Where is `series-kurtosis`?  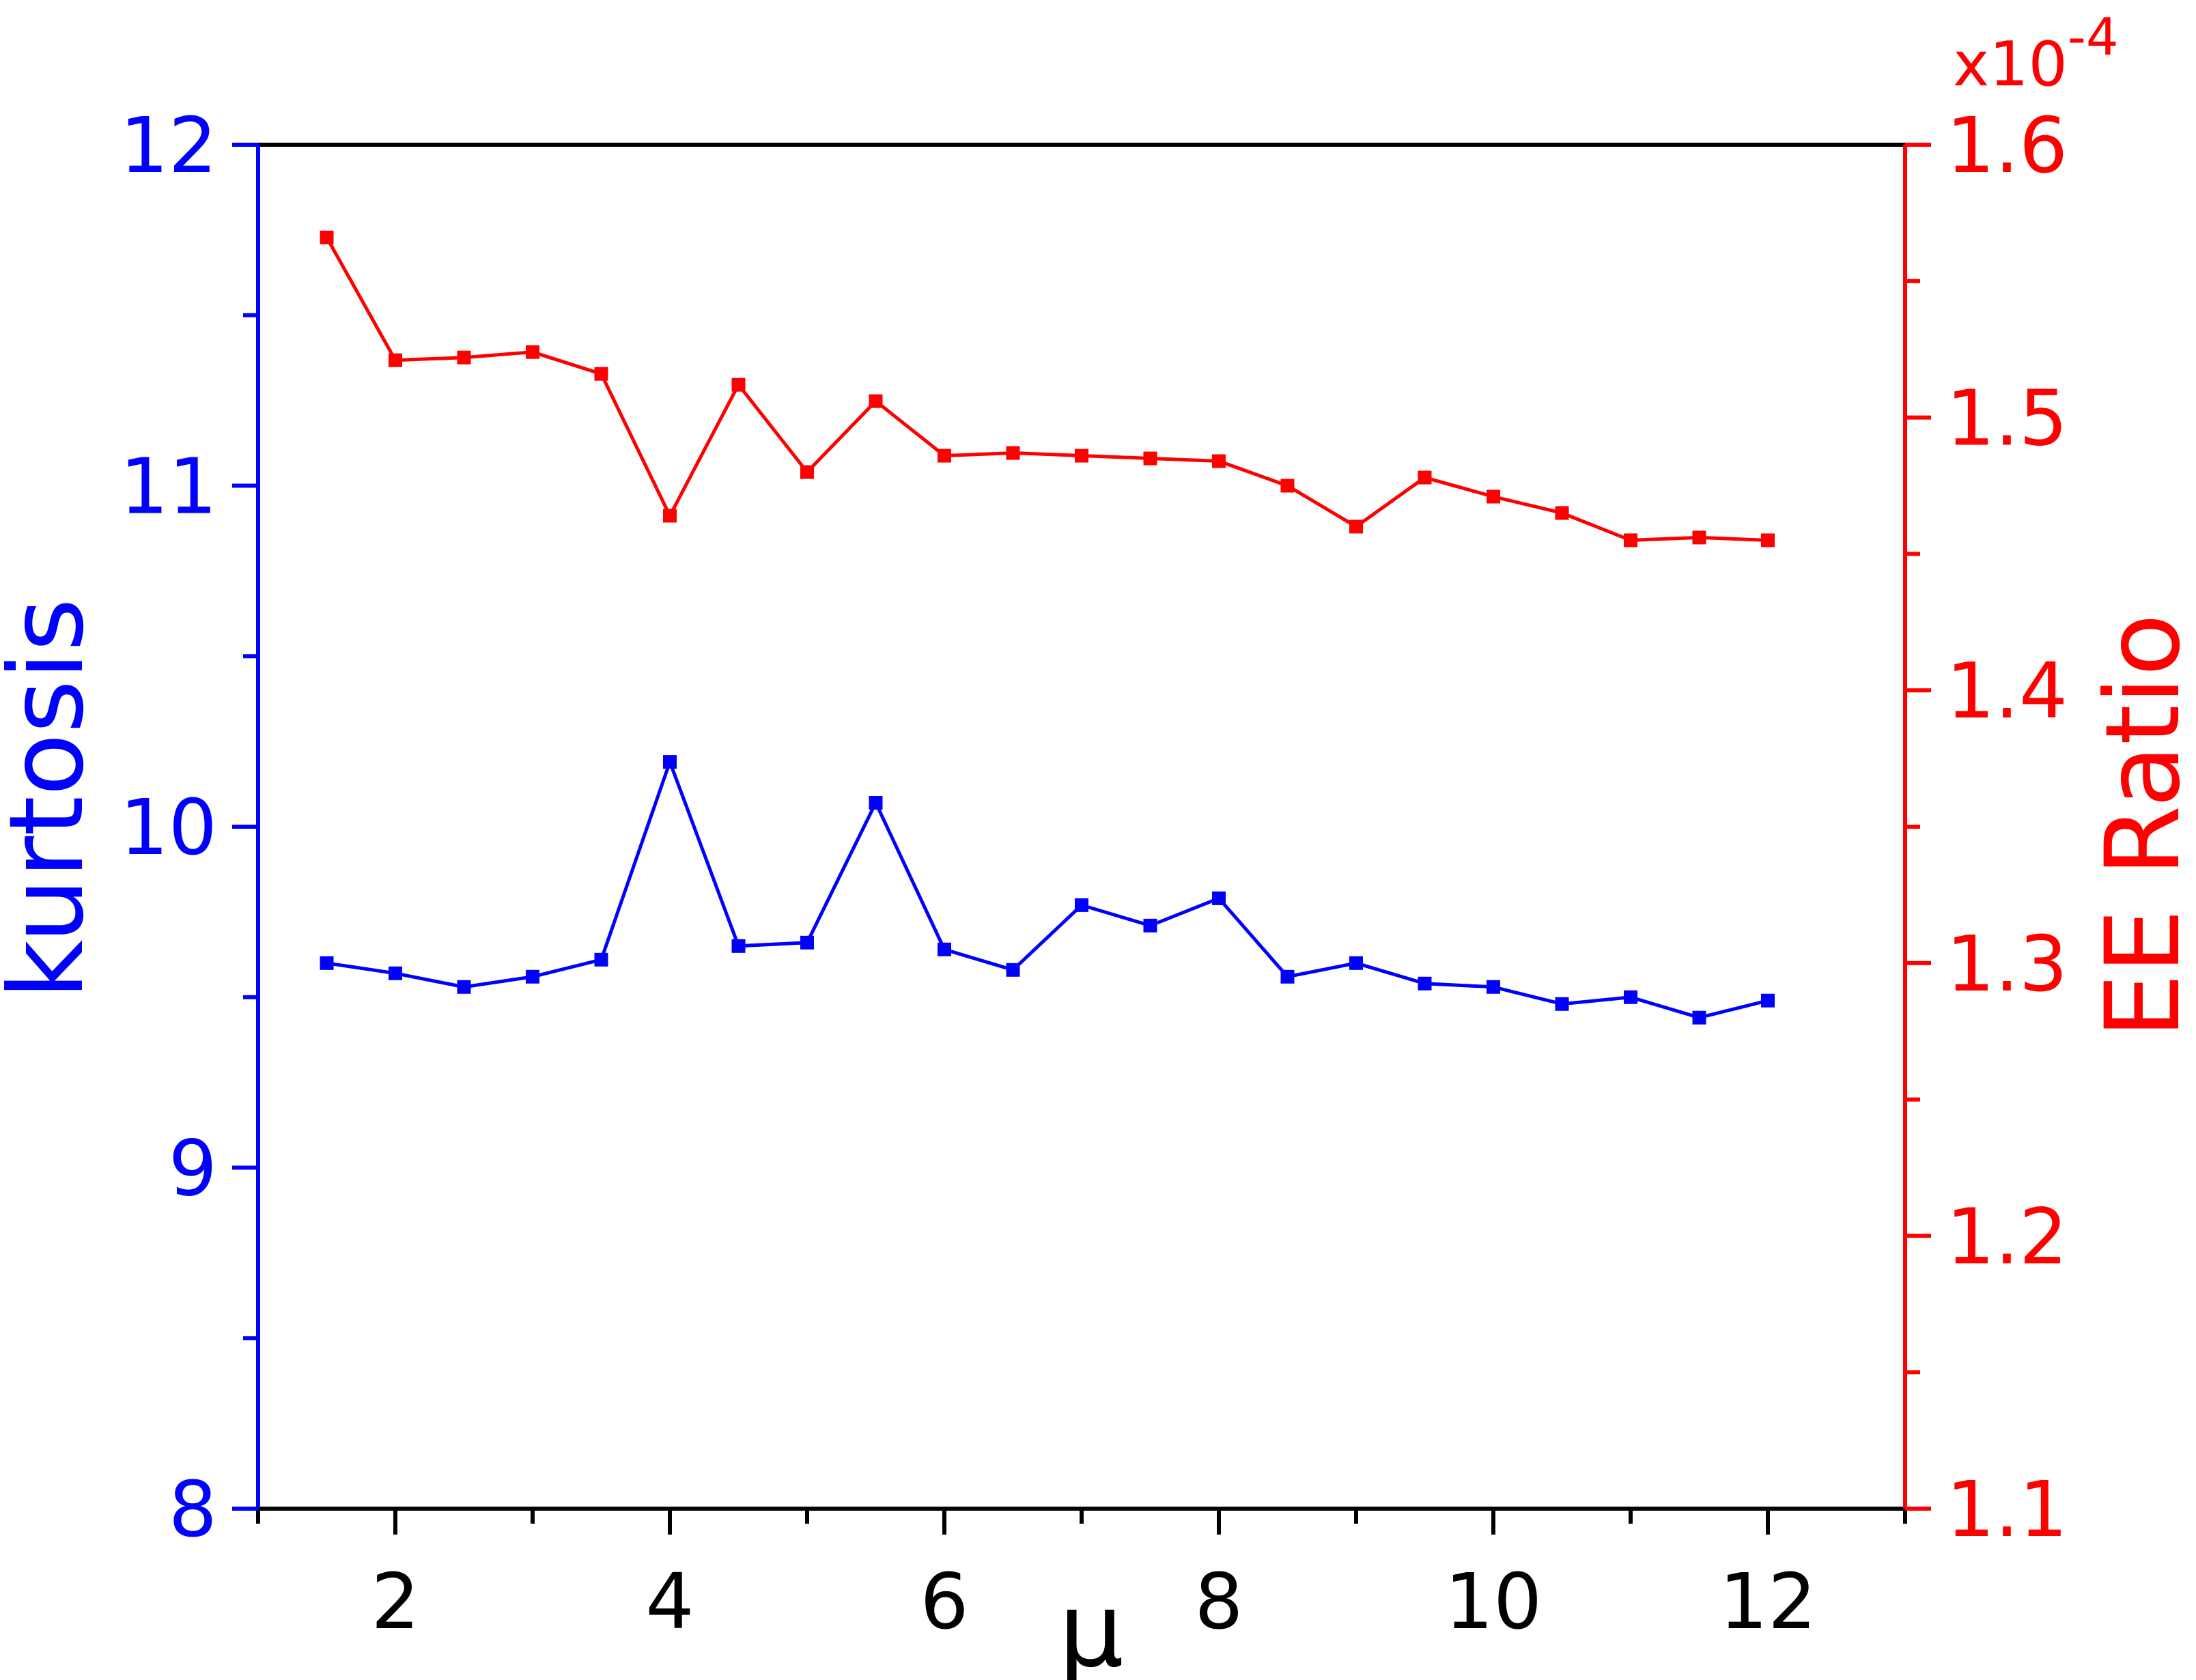 series-kurtosis is located at coordinates (1048, 890).